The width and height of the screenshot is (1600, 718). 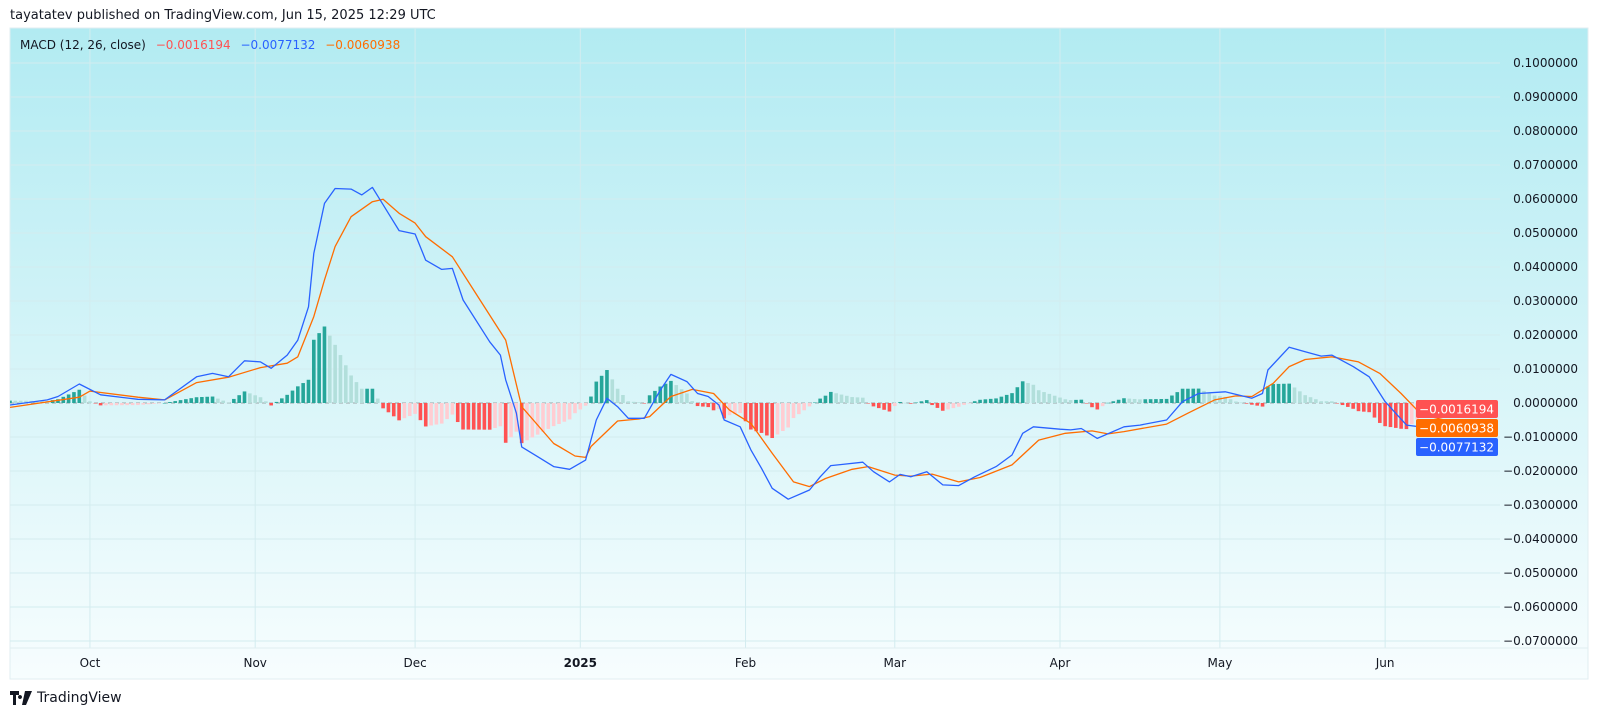 I want to click on tradingview-logo-icon, so click(x=21, y=698).